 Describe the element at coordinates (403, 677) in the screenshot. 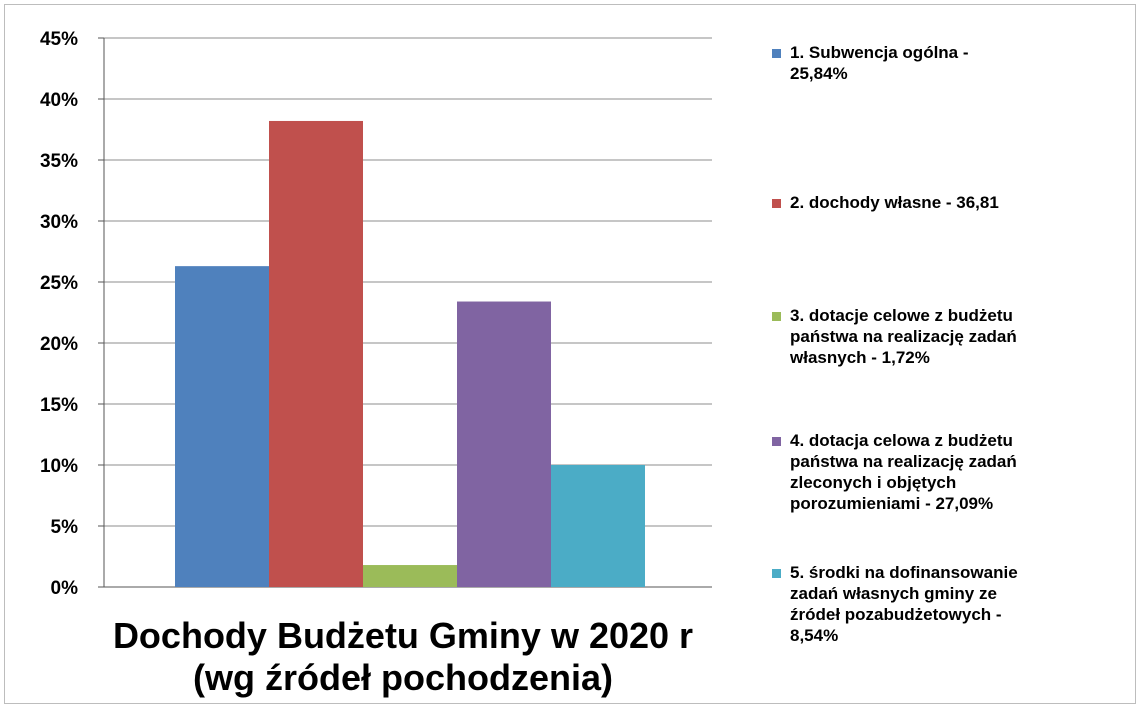

I see `chart-title-line2: (wg źródeł pochodzenia)` at that location.